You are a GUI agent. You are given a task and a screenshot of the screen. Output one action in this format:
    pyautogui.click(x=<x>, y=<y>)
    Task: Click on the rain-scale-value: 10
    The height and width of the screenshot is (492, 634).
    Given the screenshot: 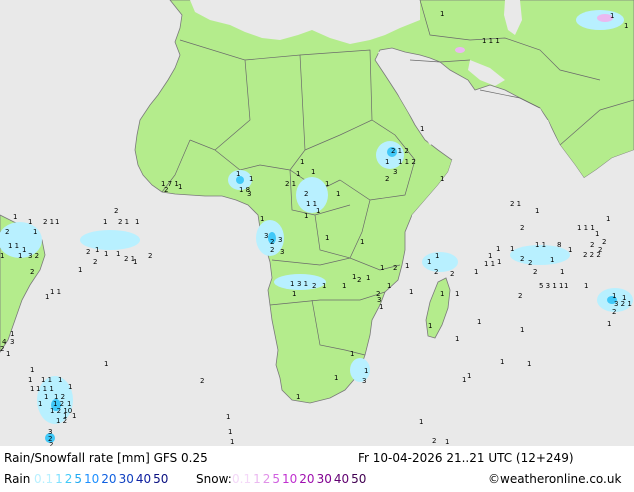 What is the action you would take?
    pyautogui.click(x=92, y=479)
    